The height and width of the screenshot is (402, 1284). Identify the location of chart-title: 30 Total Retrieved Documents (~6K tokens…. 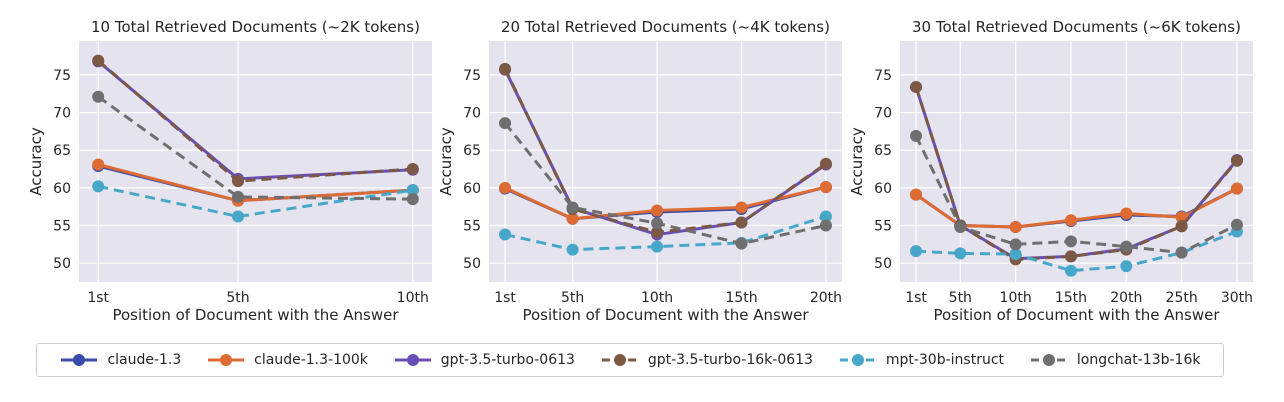
(1076, 27).